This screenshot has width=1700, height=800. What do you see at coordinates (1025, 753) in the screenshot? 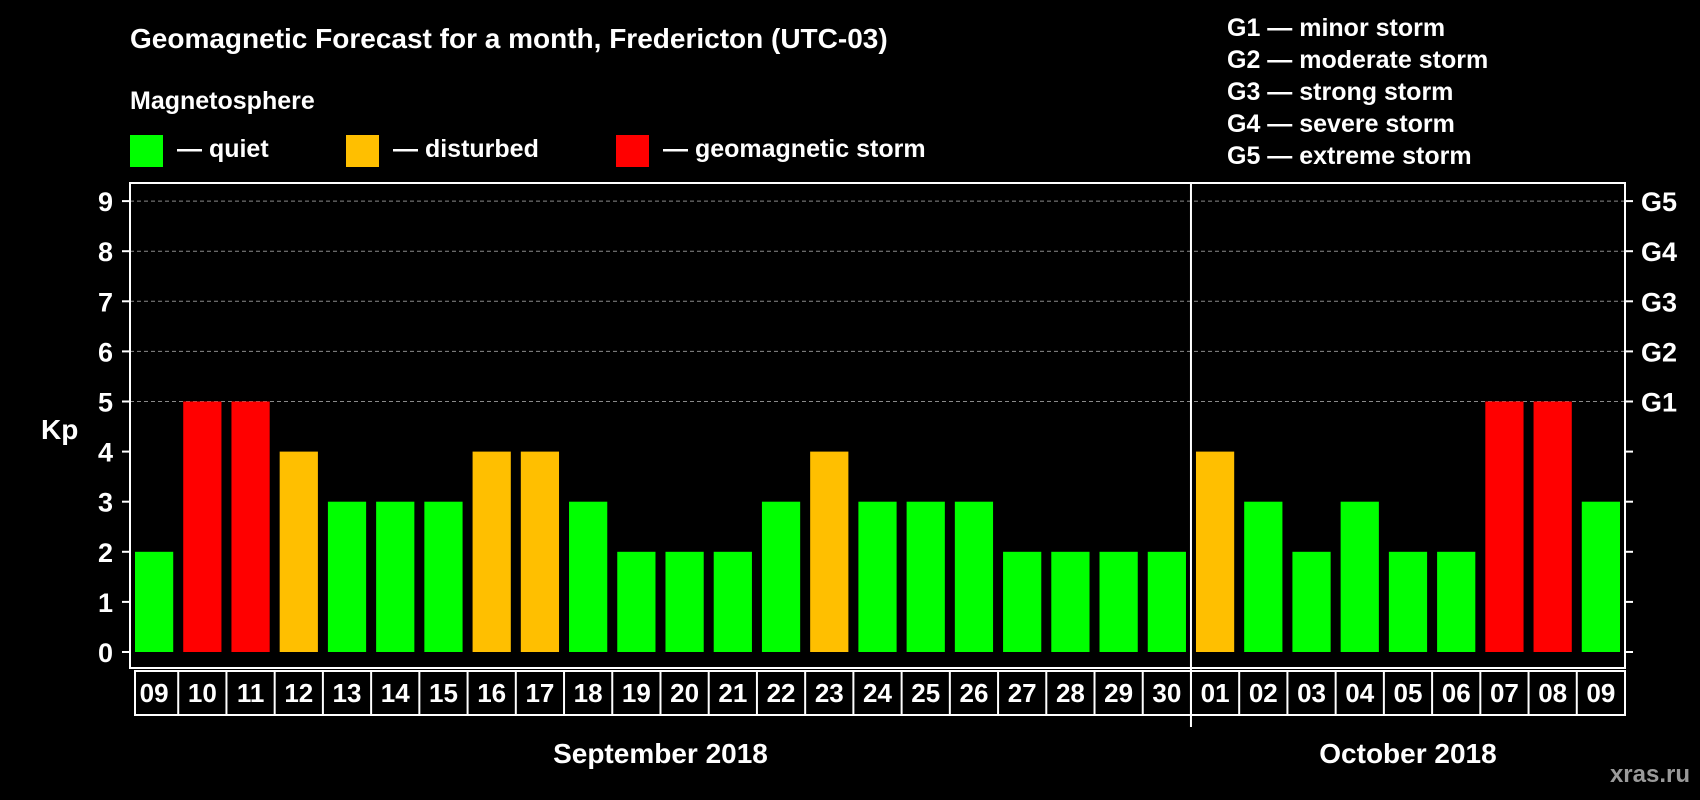
I see `month-labels: September 2018 October 2018` at bounding box center [1025, 753].